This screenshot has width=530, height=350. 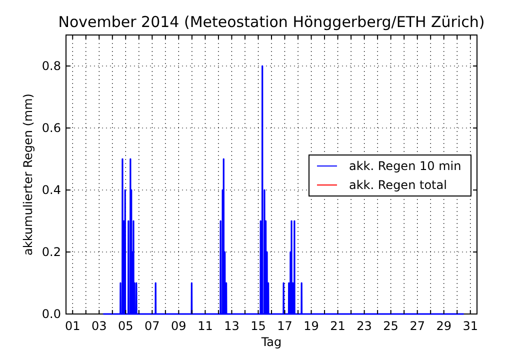 What do you see at coordinates (51, 314) in the screenshot?
I see `y-tick-label: 0.0` at bounding box center [51, 314].